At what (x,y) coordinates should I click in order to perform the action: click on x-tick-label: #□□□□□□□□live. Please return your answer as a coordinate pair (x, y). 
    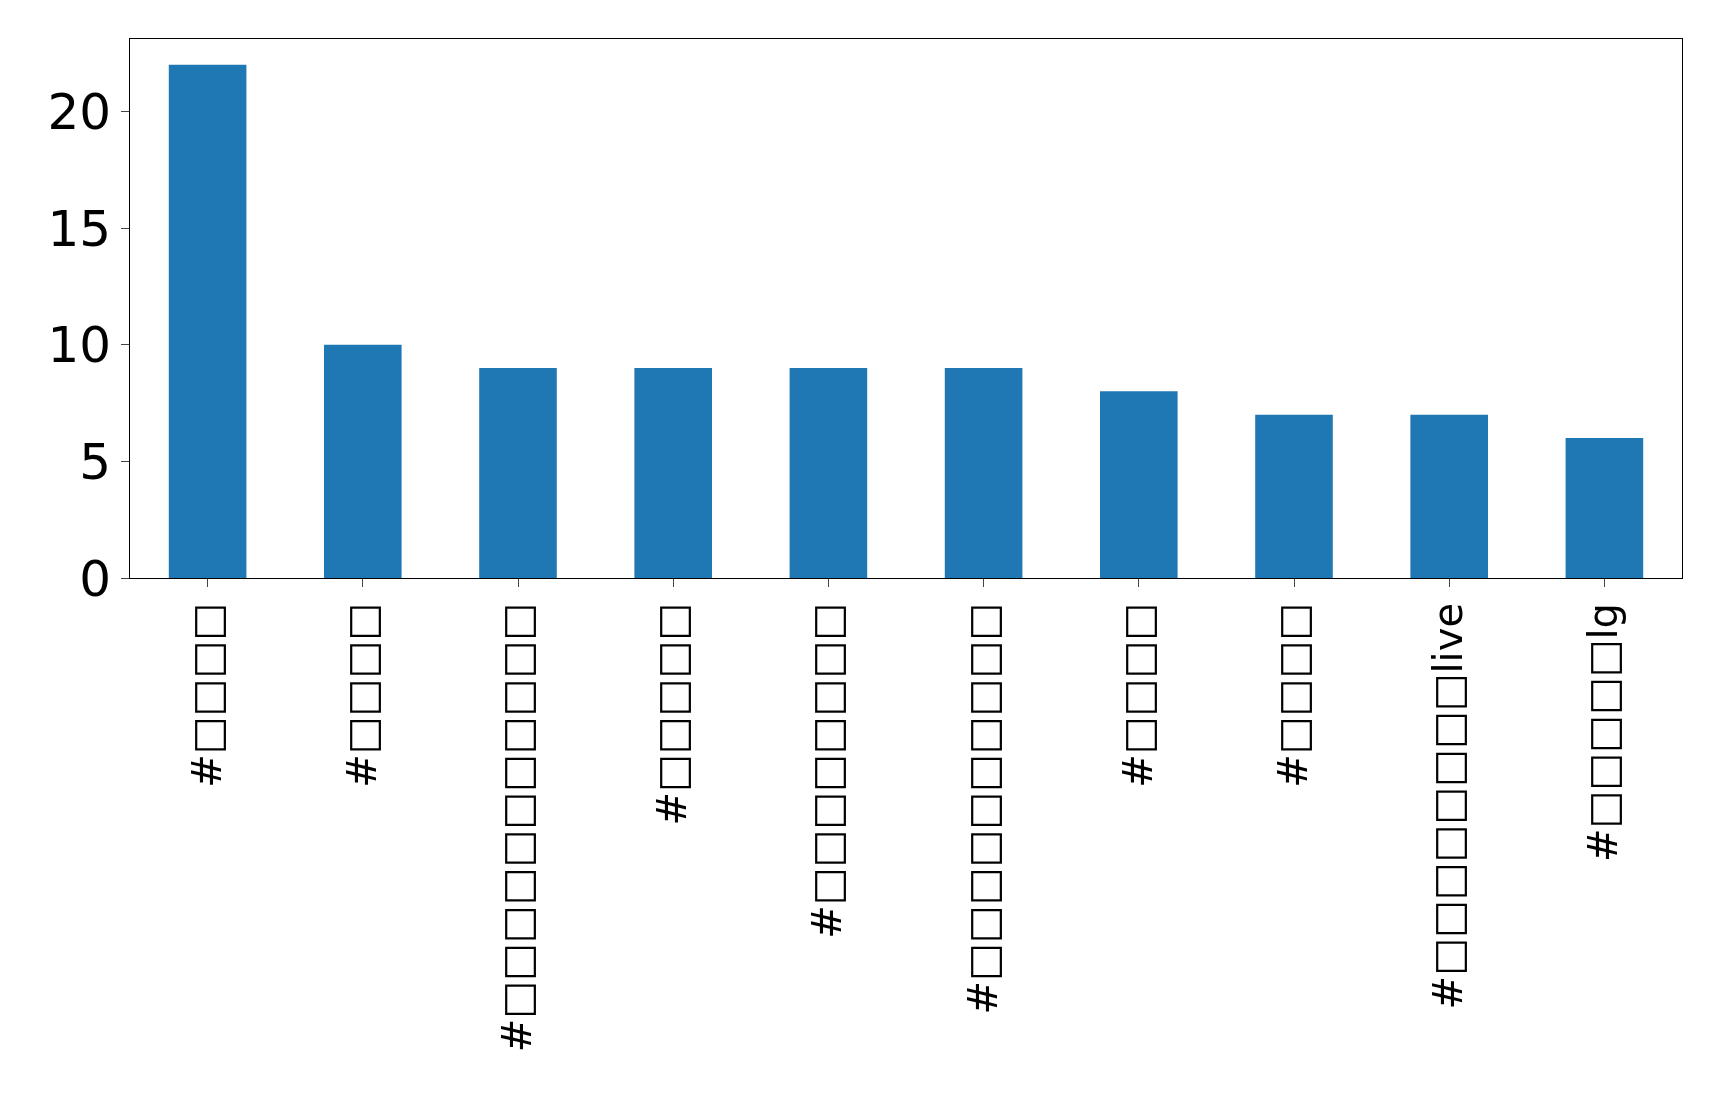
    Looking at the image, I should click on (1448, 806).